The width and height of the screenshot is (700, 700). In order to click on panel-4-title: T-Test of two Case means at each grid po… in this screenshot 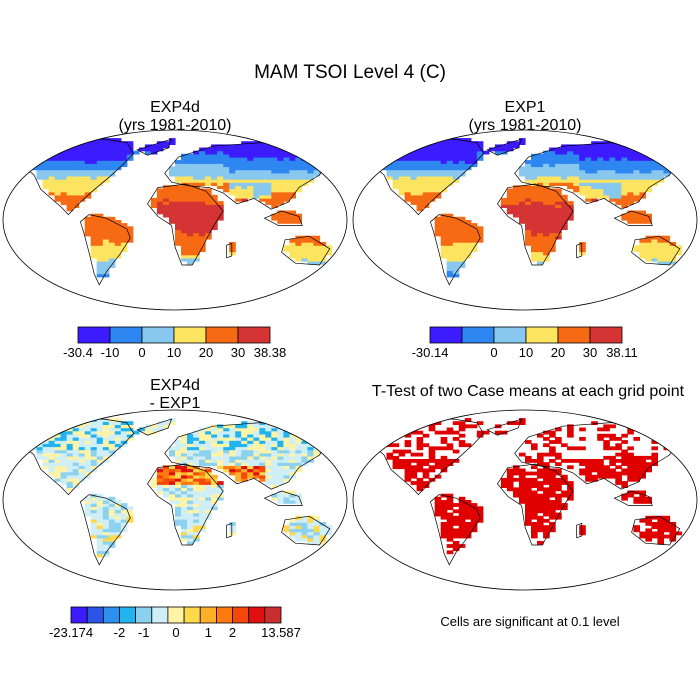, I will do `click(528, 392)`.